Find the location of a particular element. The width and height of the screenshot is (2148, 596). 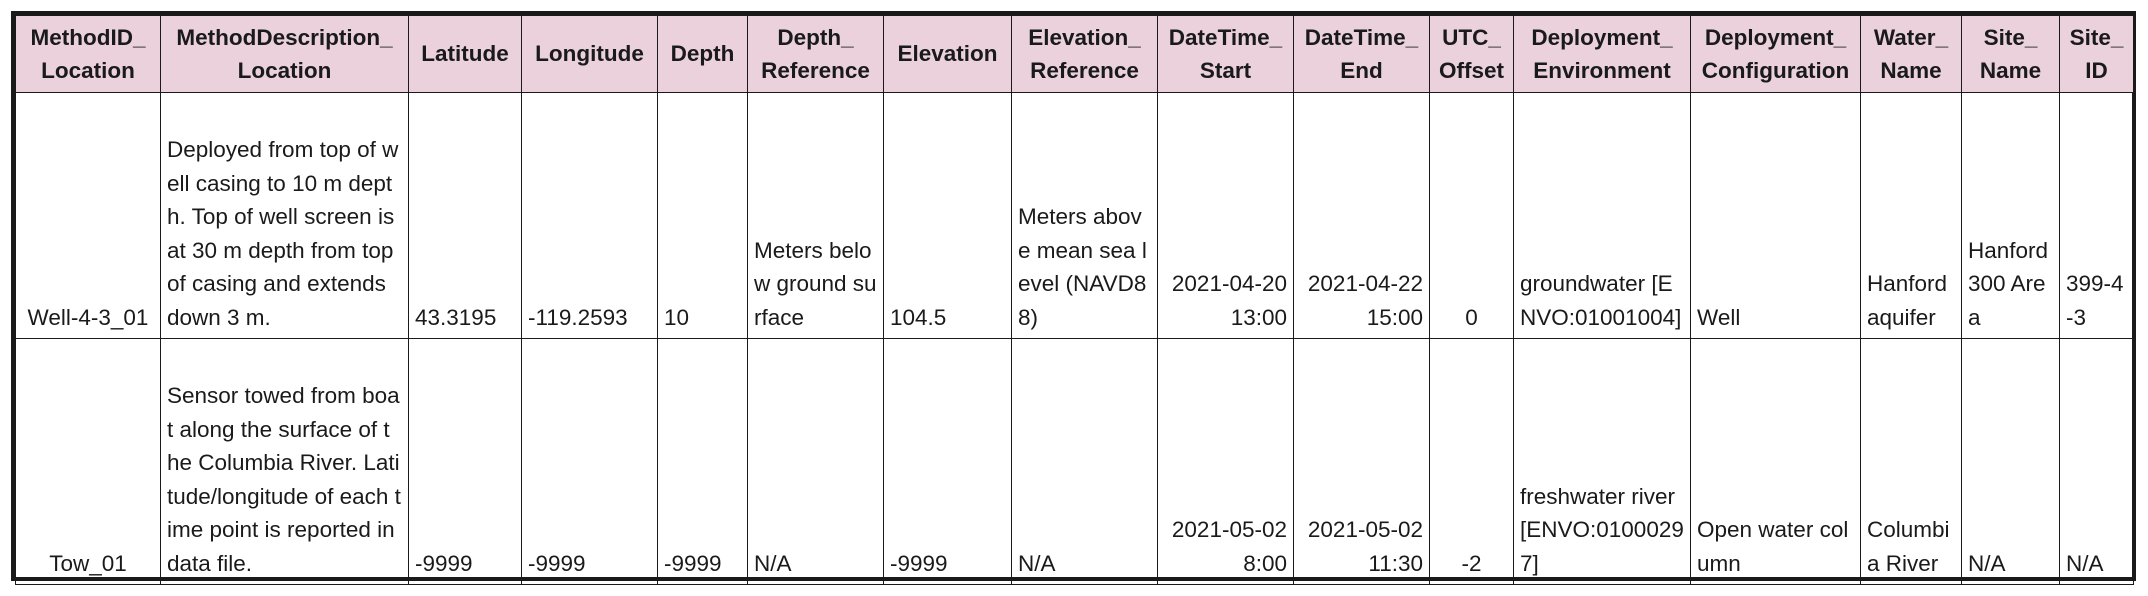

header-datetime-end: DateTime_ End is located at coordinates (1361, 54).